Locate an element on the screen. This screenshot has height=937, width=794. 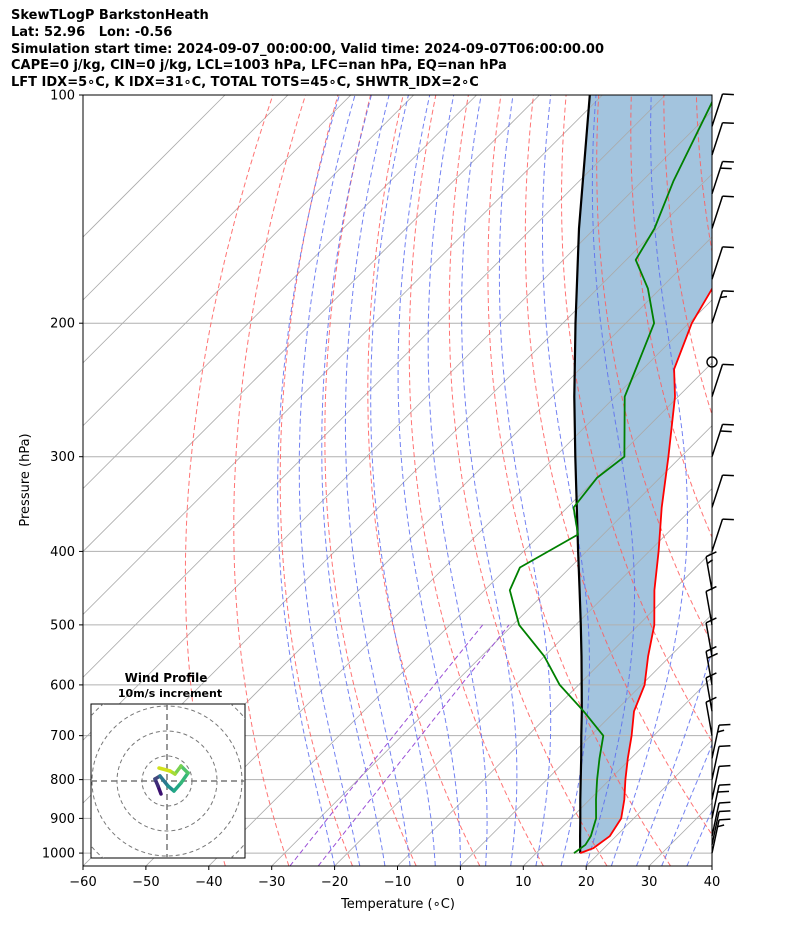
y-tick-label: 400 is located at coordinates (62, 552).